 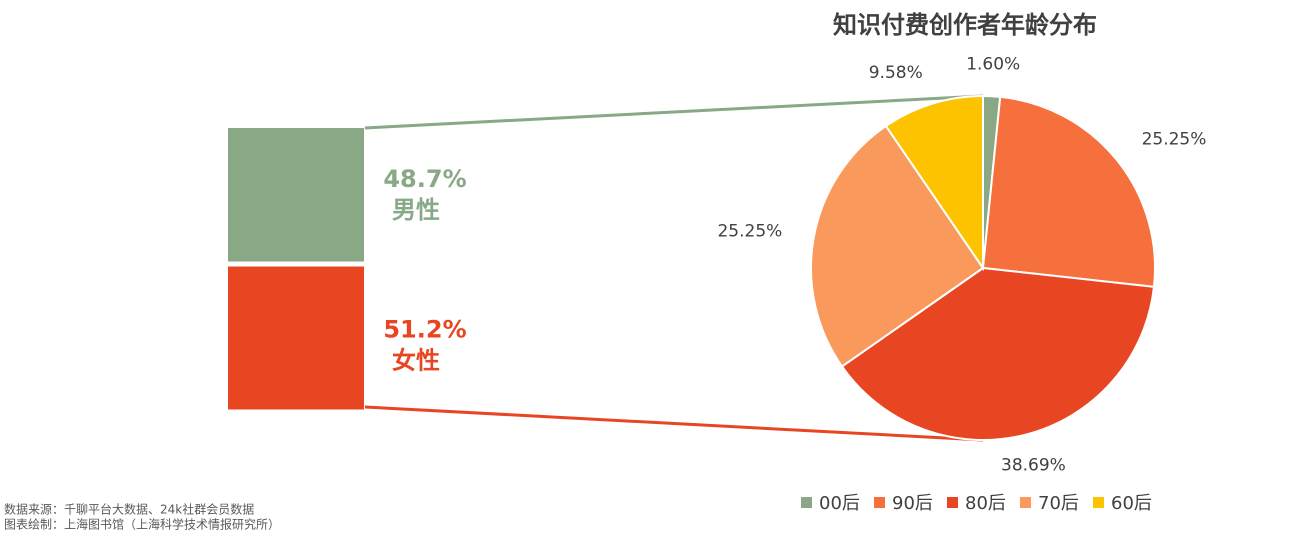 What do you see at coordinates (424, 179) in the screenshot?
I see `value-label: 48.7%` at bounding box center [424, 179].